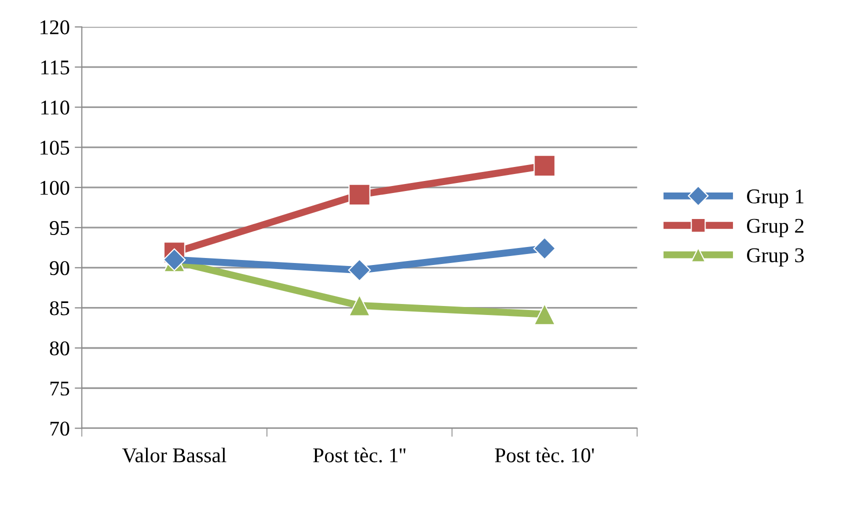 The height and width of the screenshot is (508, 861). I want to click on y-tick-label: 90, so click(60, 268).